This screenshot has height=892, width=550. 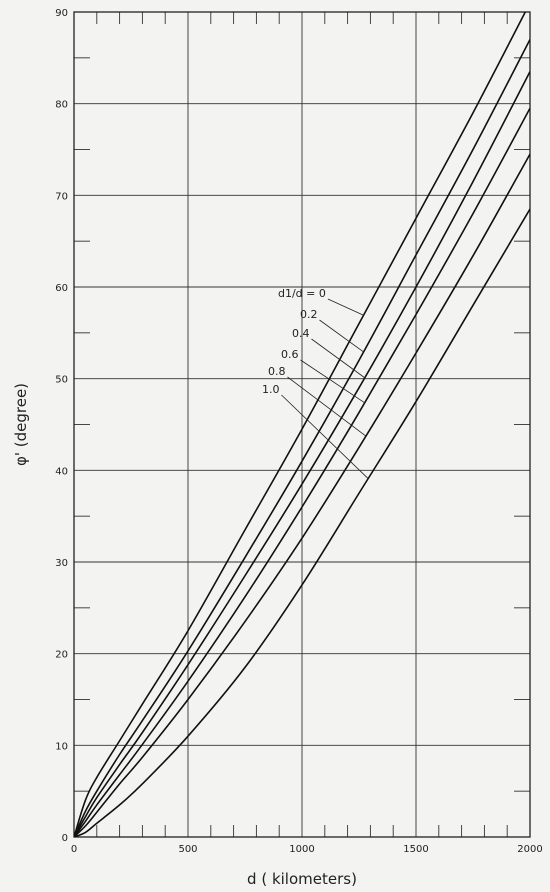 I want to click on x-tick-label: 500, so click(x=187, y=849).